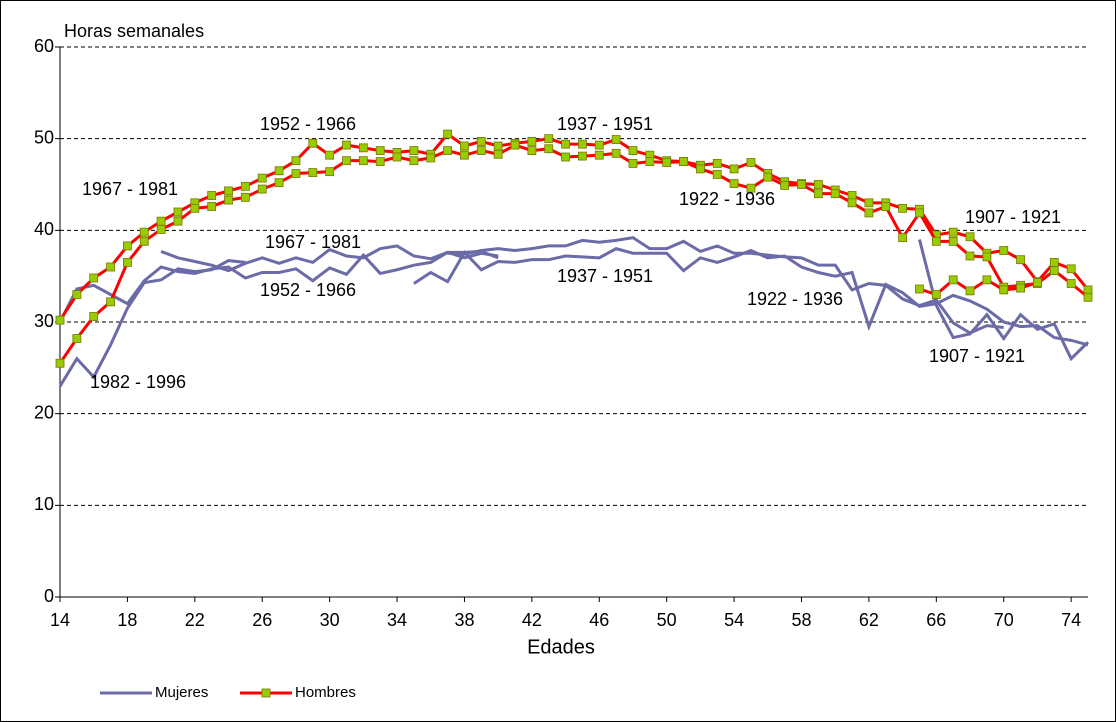  I want to click on y-tick-label: 0, so click(49, 596).